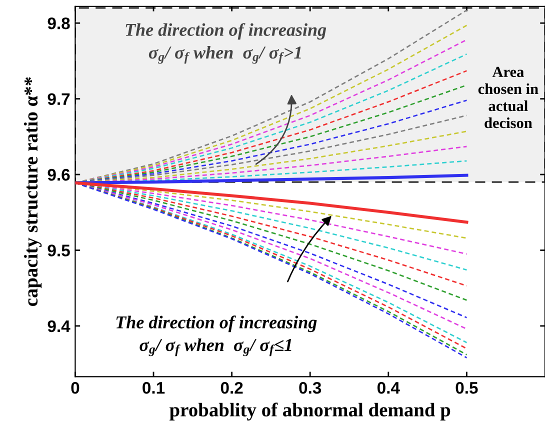 This screenshot has height=429, width=545. Describe the element at coordinates (75, 388) in the screenshot. I see `x-tick-label: 0` at that location.